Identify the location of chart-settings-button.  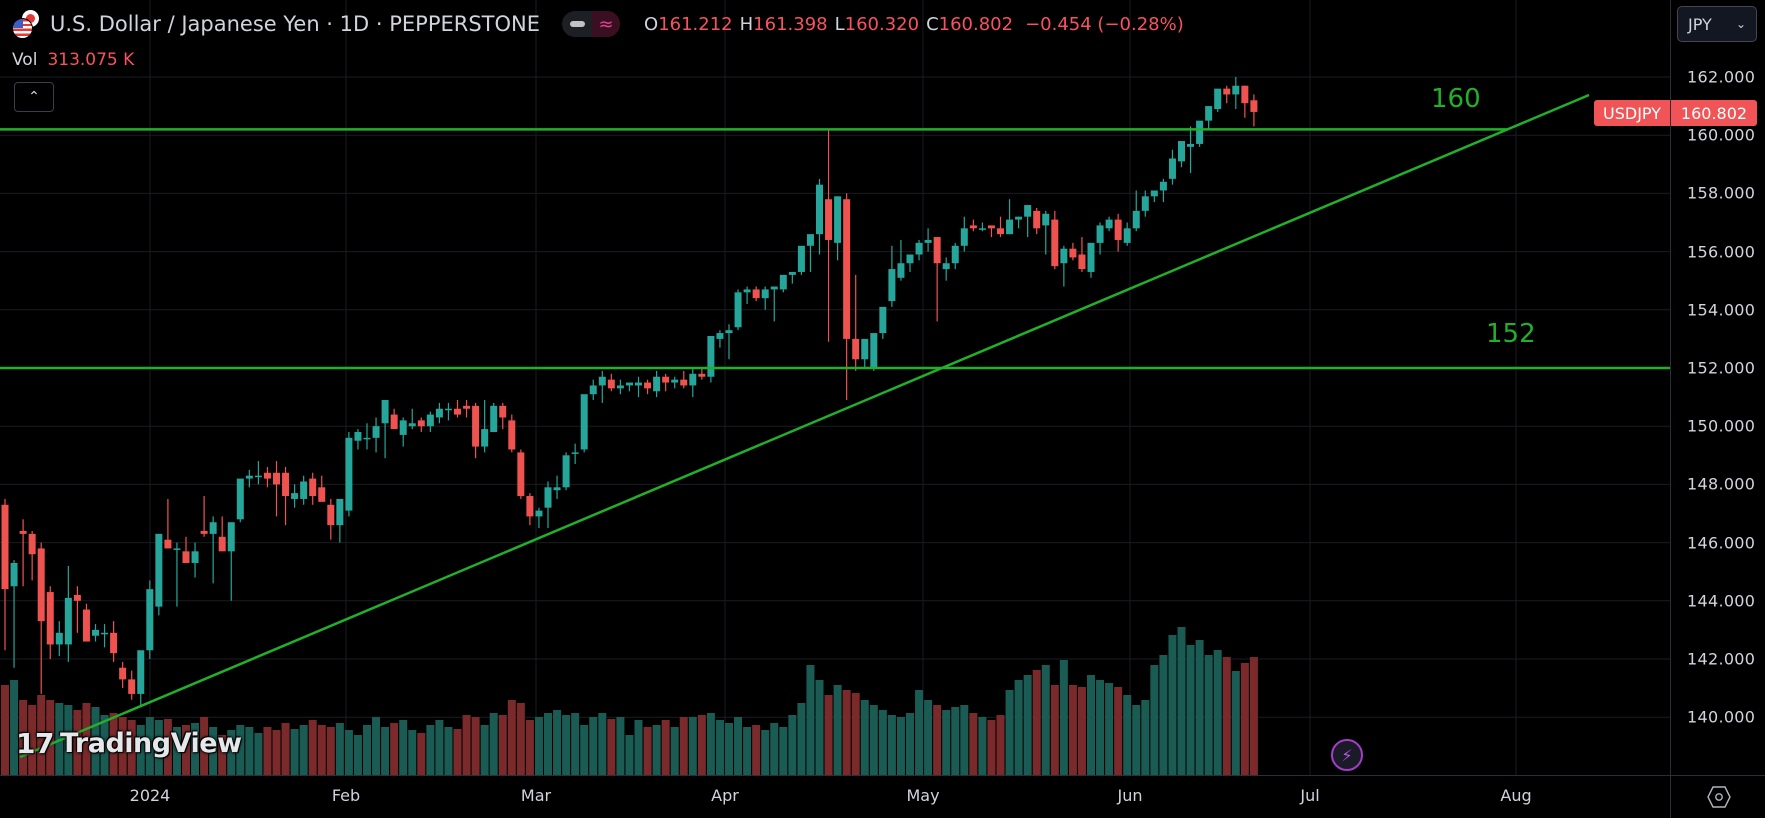
(1717, 796).